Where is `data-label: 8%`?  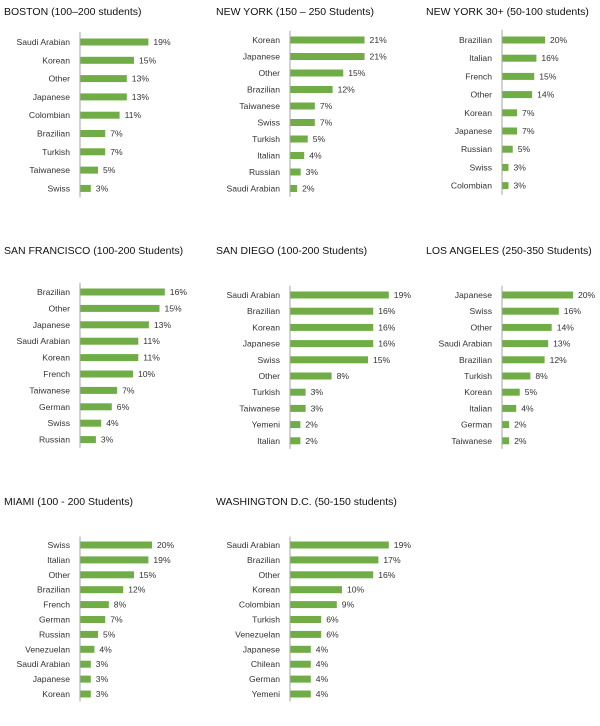 data-label: 8% is located at coordinates (343, 376).